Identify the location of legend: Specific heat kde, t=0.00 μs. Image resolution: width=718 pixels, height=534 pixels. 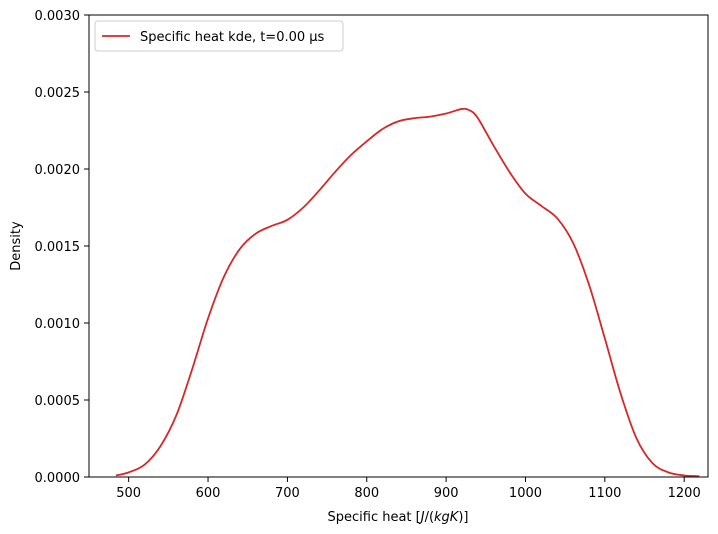
(219, 36).